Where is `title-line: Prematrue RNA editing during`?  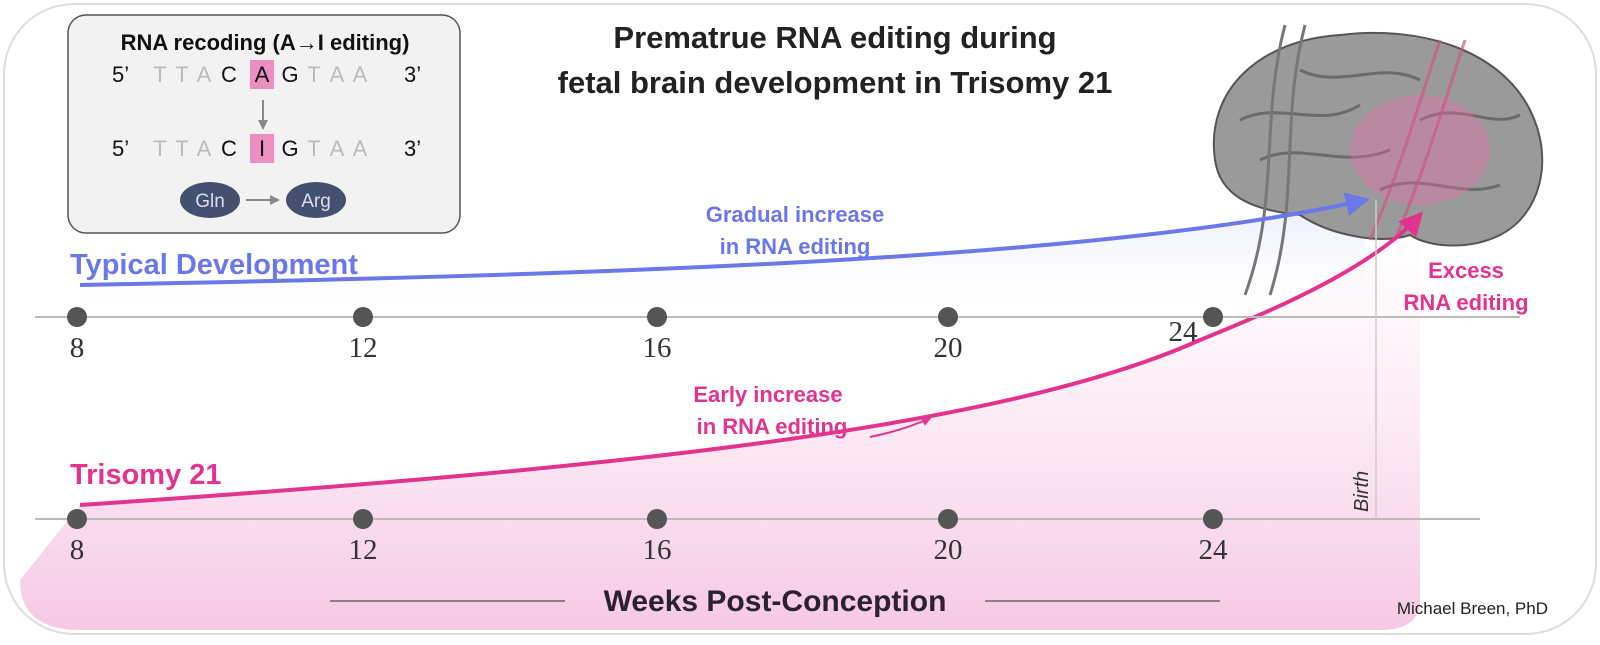 title-line: Prematrue RNA editing during is located at coordinates (834, 37).